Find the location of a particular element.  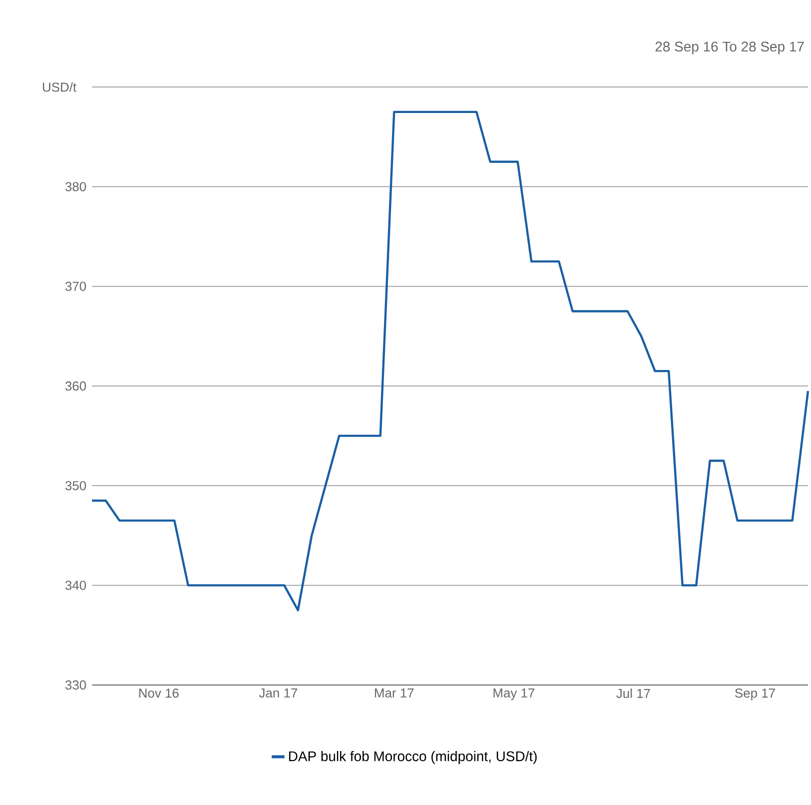

y-tick-label: 330 is located at coordinates (75, 685).